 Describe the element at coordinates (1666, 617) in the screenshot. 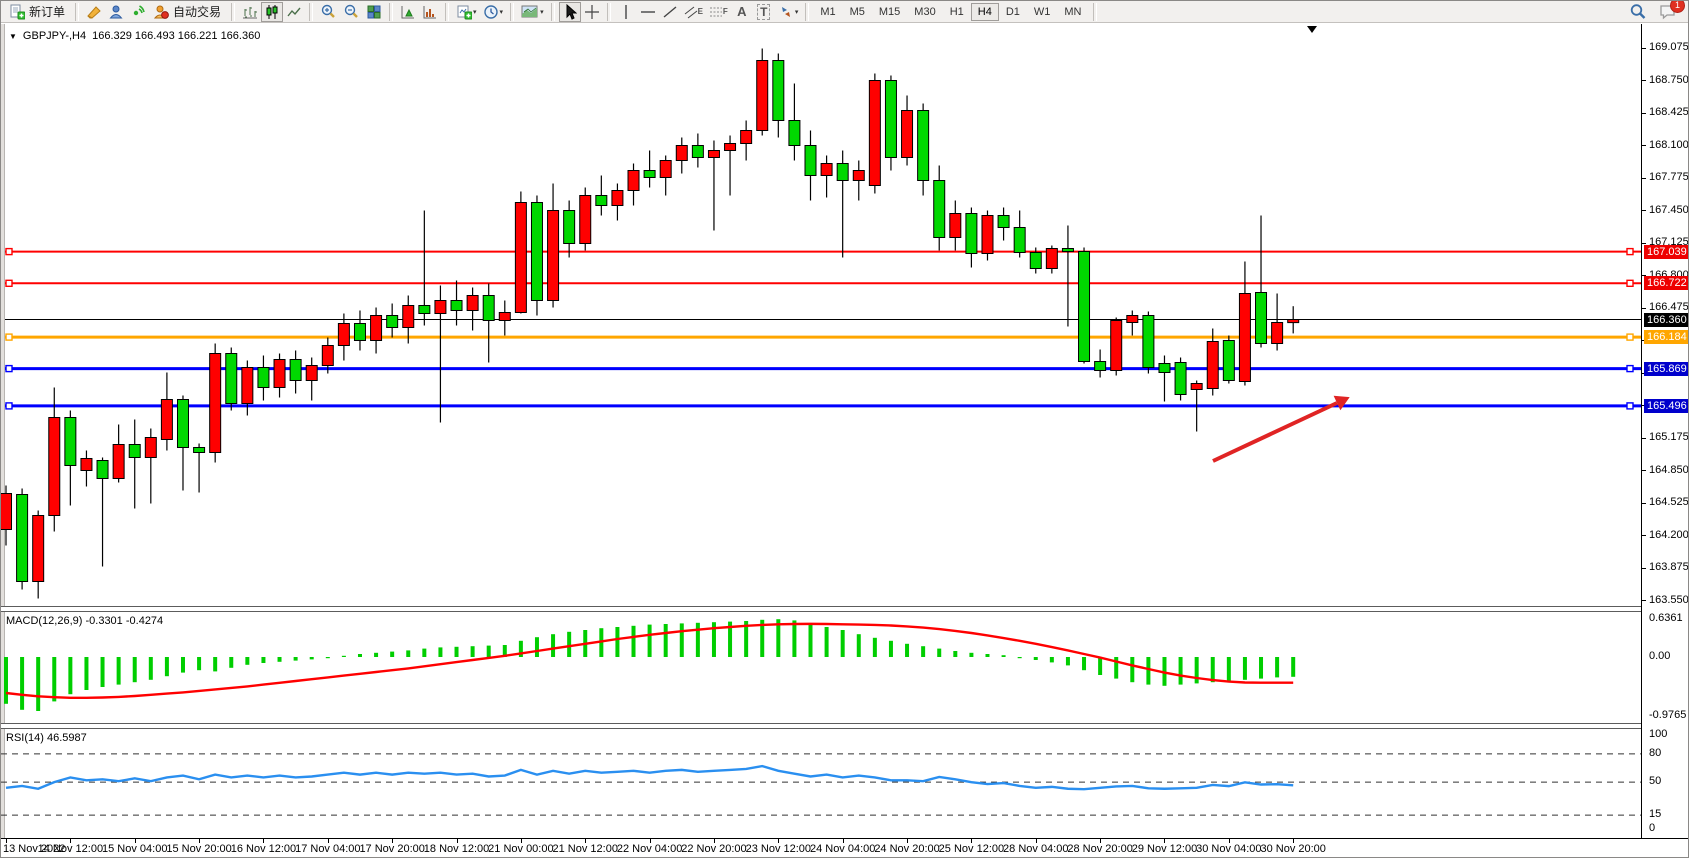

I see `macd-axis-label: 0.6361` at that location.